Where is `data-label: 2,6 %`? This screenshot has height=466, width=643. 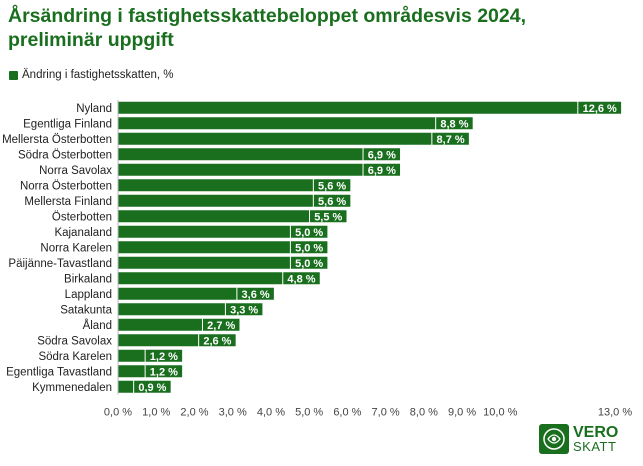 data-label: 2,6 % is located at coordinates (217, 341).